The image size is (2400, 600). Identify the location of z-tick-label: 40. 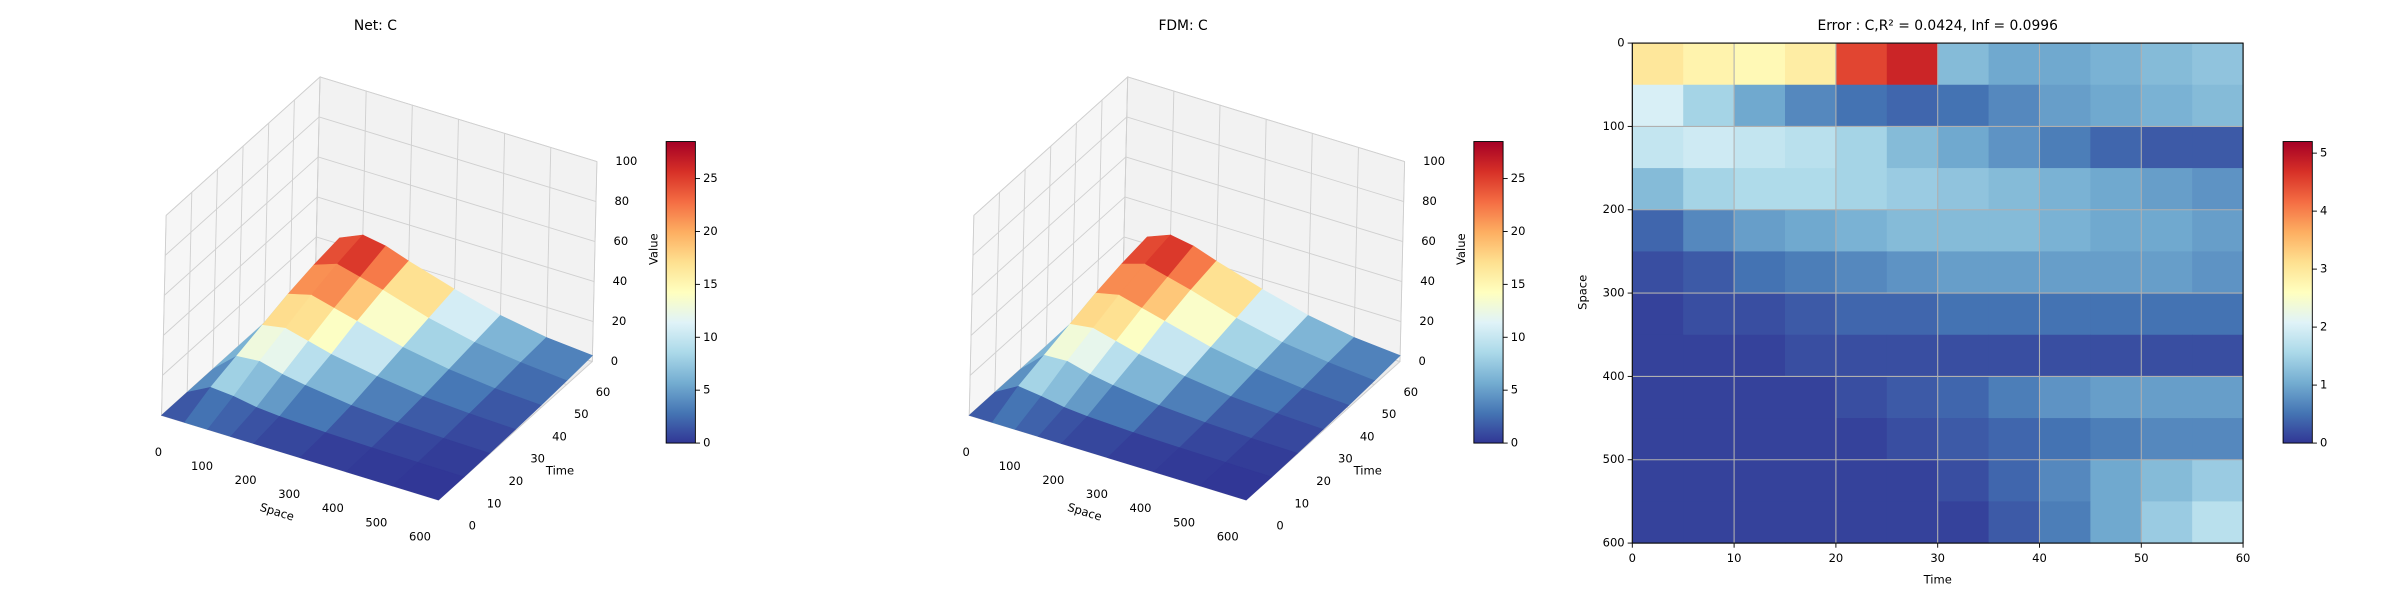
(1427, 281).